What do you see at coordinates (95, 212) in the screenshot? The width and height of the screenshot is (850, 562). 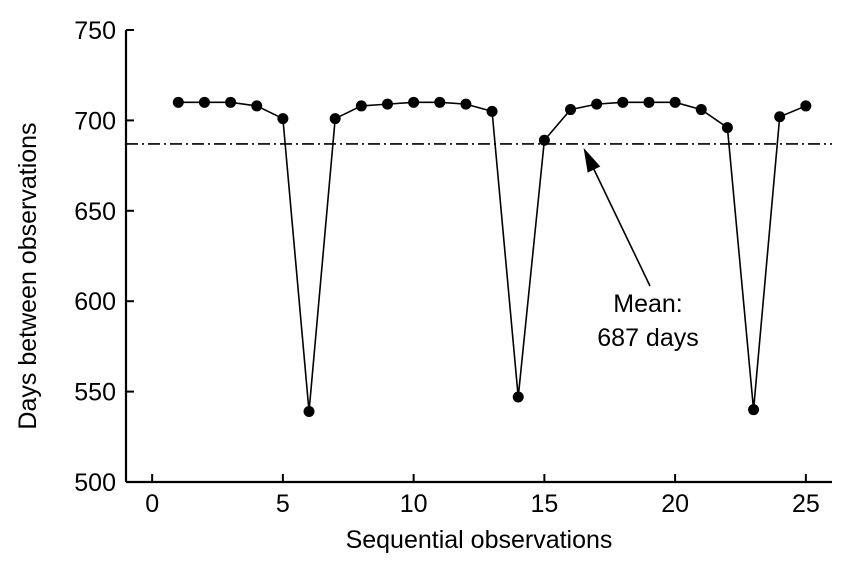 I see `y-tick-label: 650` at bounding box center [95, 212].